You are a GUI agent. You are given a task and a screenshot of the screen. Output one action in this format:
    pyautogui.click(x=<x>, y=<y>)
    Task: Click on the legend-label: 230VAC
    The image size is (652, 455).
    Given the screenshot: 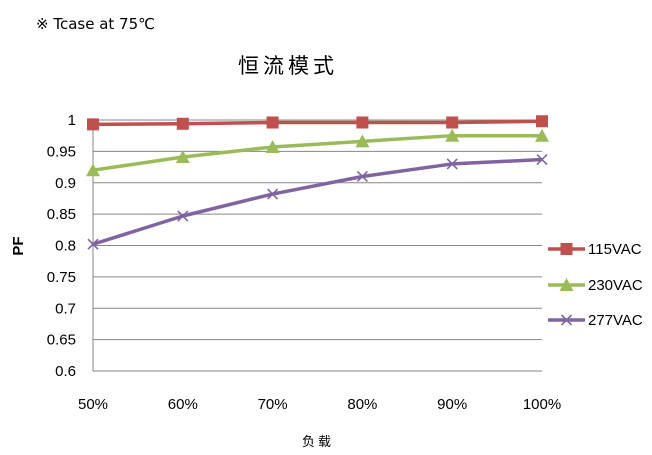 What is the action you would take?
    pyautogui.click(x=615, y=285)
    